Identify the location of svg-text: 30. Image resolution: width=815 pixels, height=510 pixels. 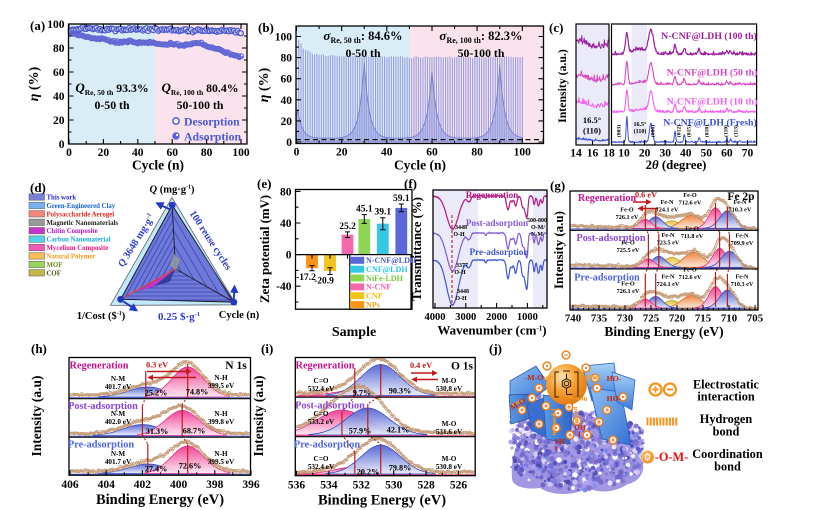
(665, 154).